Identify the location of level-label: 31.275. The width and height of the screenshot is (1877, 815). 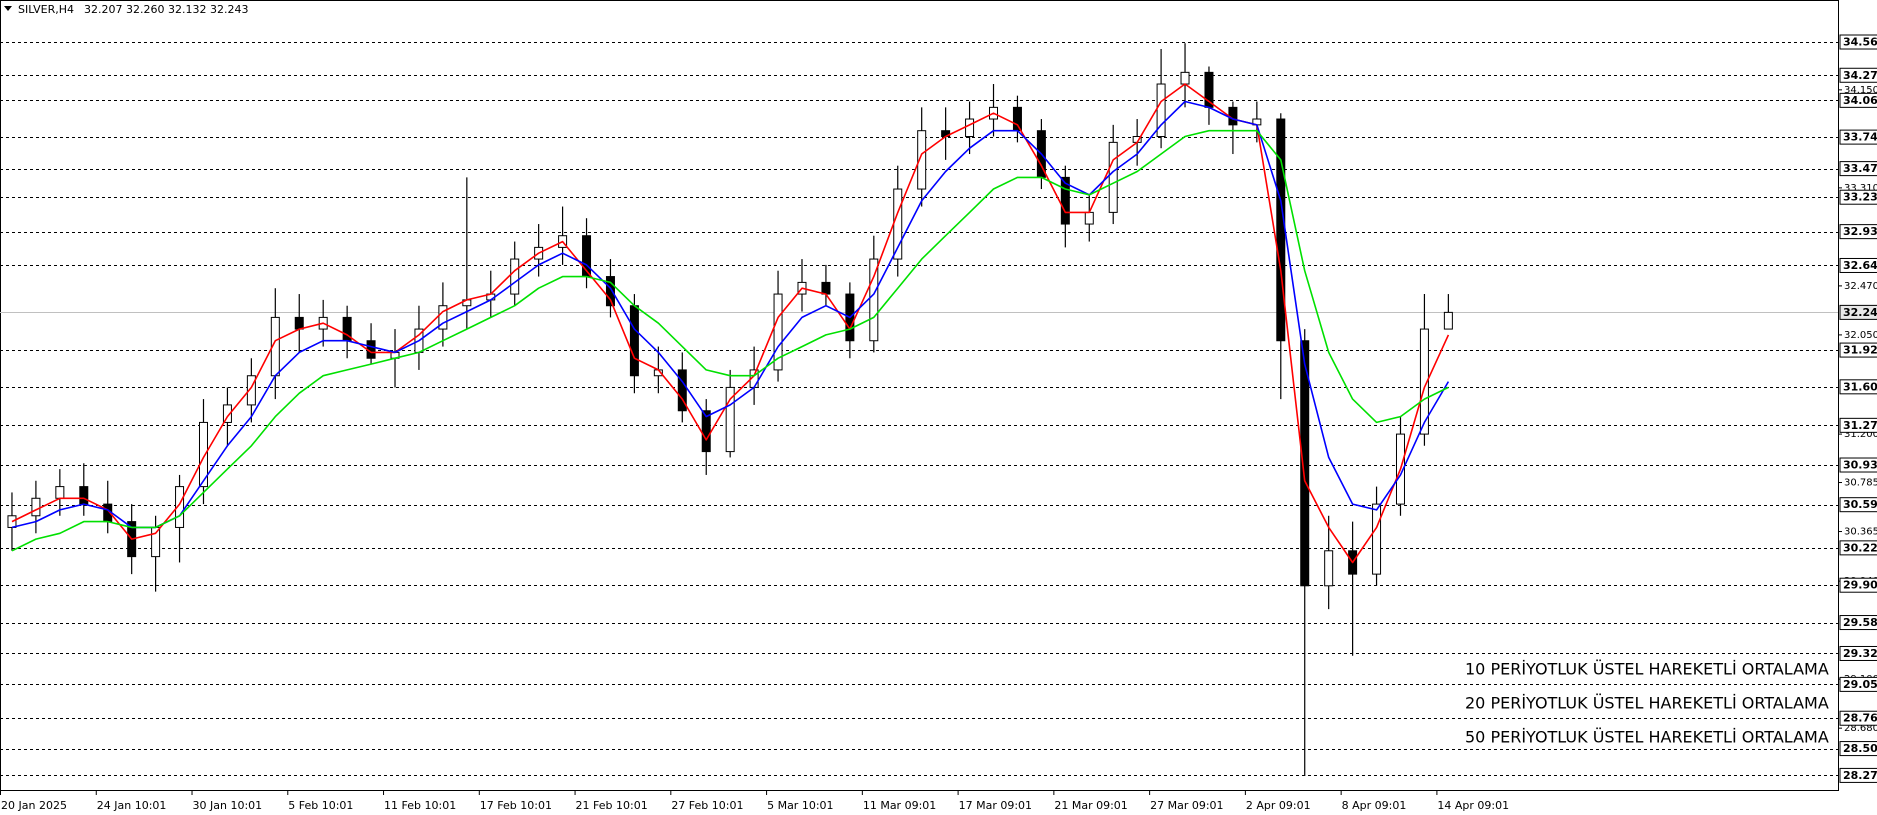
(1860, 425).